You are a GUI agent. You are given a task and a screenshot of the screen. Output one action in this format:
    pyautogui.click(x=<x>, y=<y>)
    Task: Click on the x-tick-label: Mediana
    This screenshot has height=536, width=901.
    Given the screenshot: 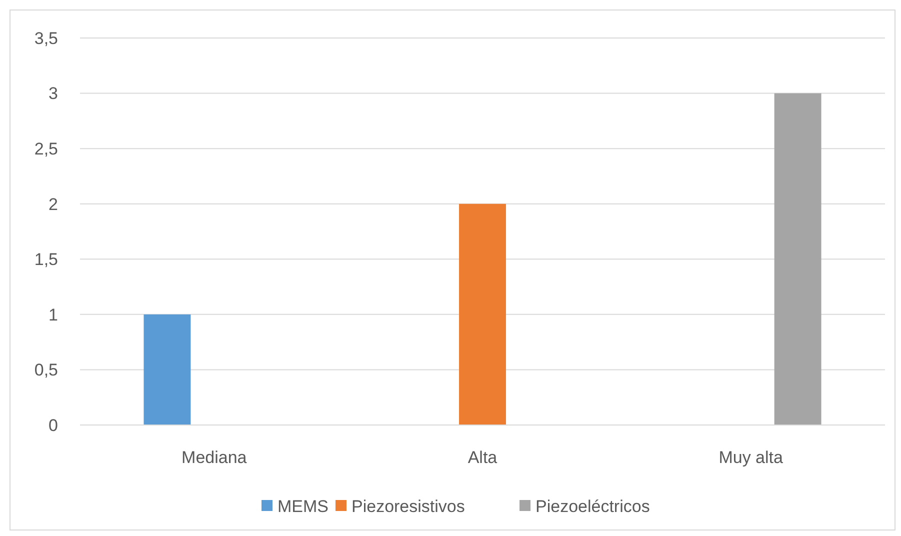 What is the action you would take?
    pyautogui.click(x=215, y=457)
    